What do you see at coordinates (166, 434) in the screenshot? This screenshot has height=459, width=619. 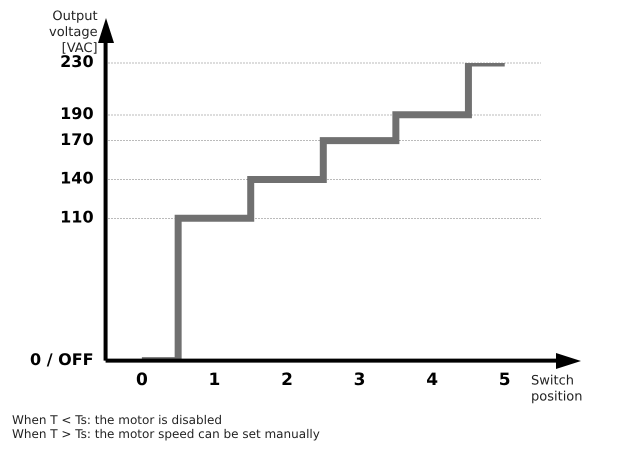 I see `text: When T > Ts: the motor speed can be set manually` at bounding box center [166, 434].